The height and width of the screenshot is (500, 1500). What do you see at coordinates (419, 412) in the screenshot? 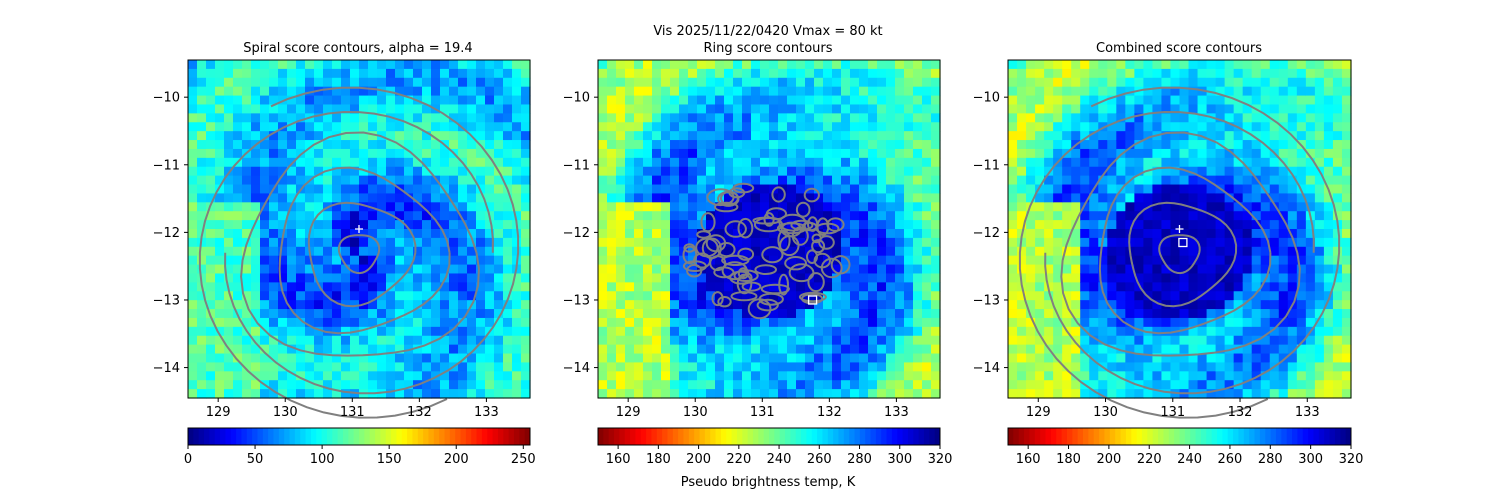
I see `x-tick-label: 132` at bounding box center [419, 412].